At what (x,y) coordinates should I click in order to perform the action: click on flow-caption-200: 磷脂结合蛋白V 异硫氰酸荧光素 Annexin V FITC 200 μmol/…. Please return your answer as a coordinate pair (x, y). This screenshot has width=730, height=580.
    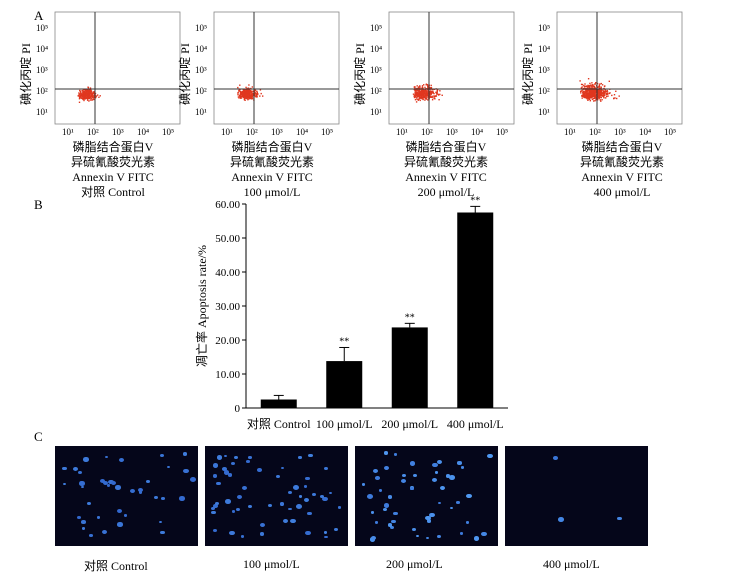
    Looking at the image, I should click on (446, 170).